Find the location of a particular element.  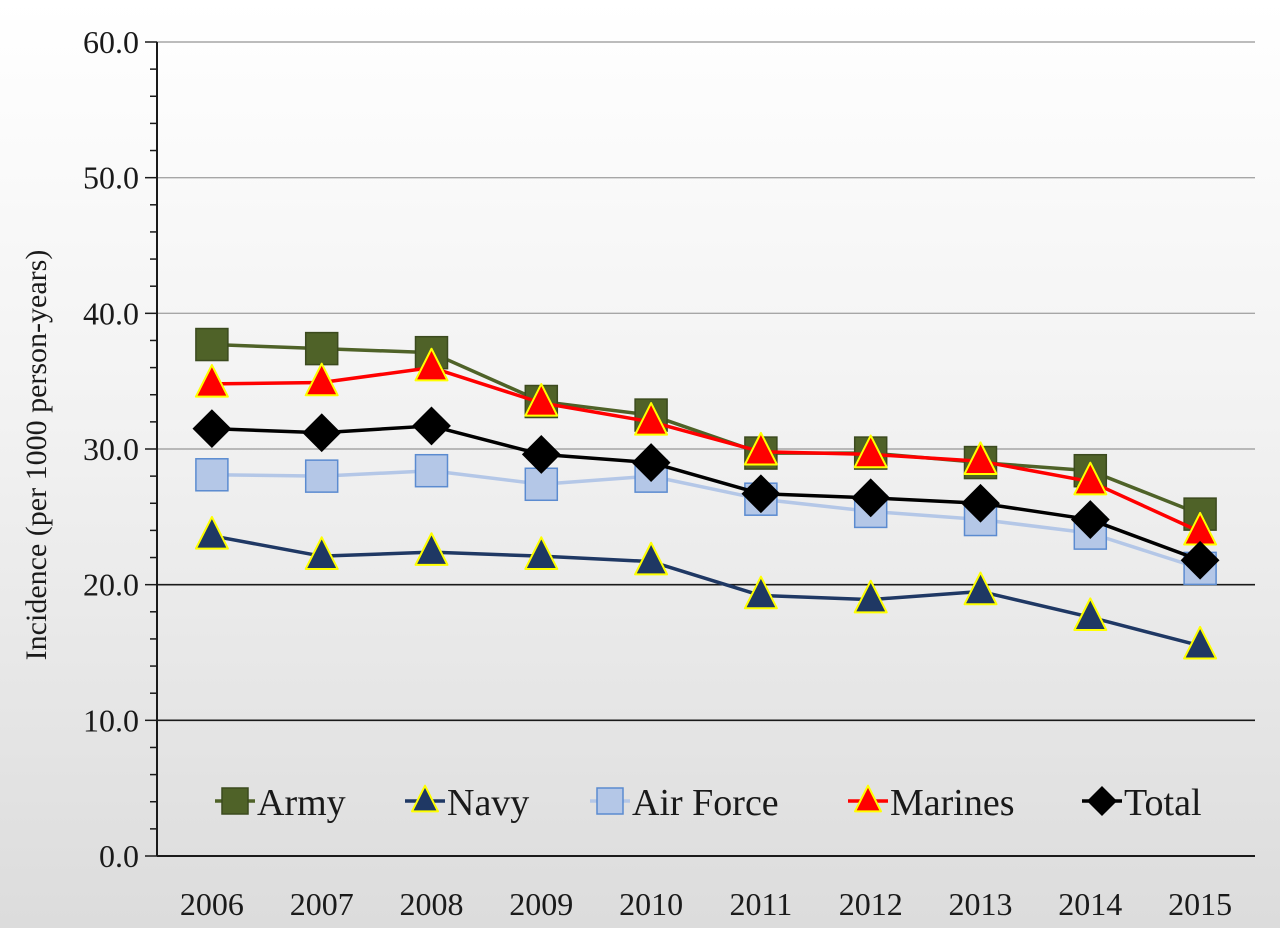

x-tick-label: 2006 is located at coordinates (212, 904).